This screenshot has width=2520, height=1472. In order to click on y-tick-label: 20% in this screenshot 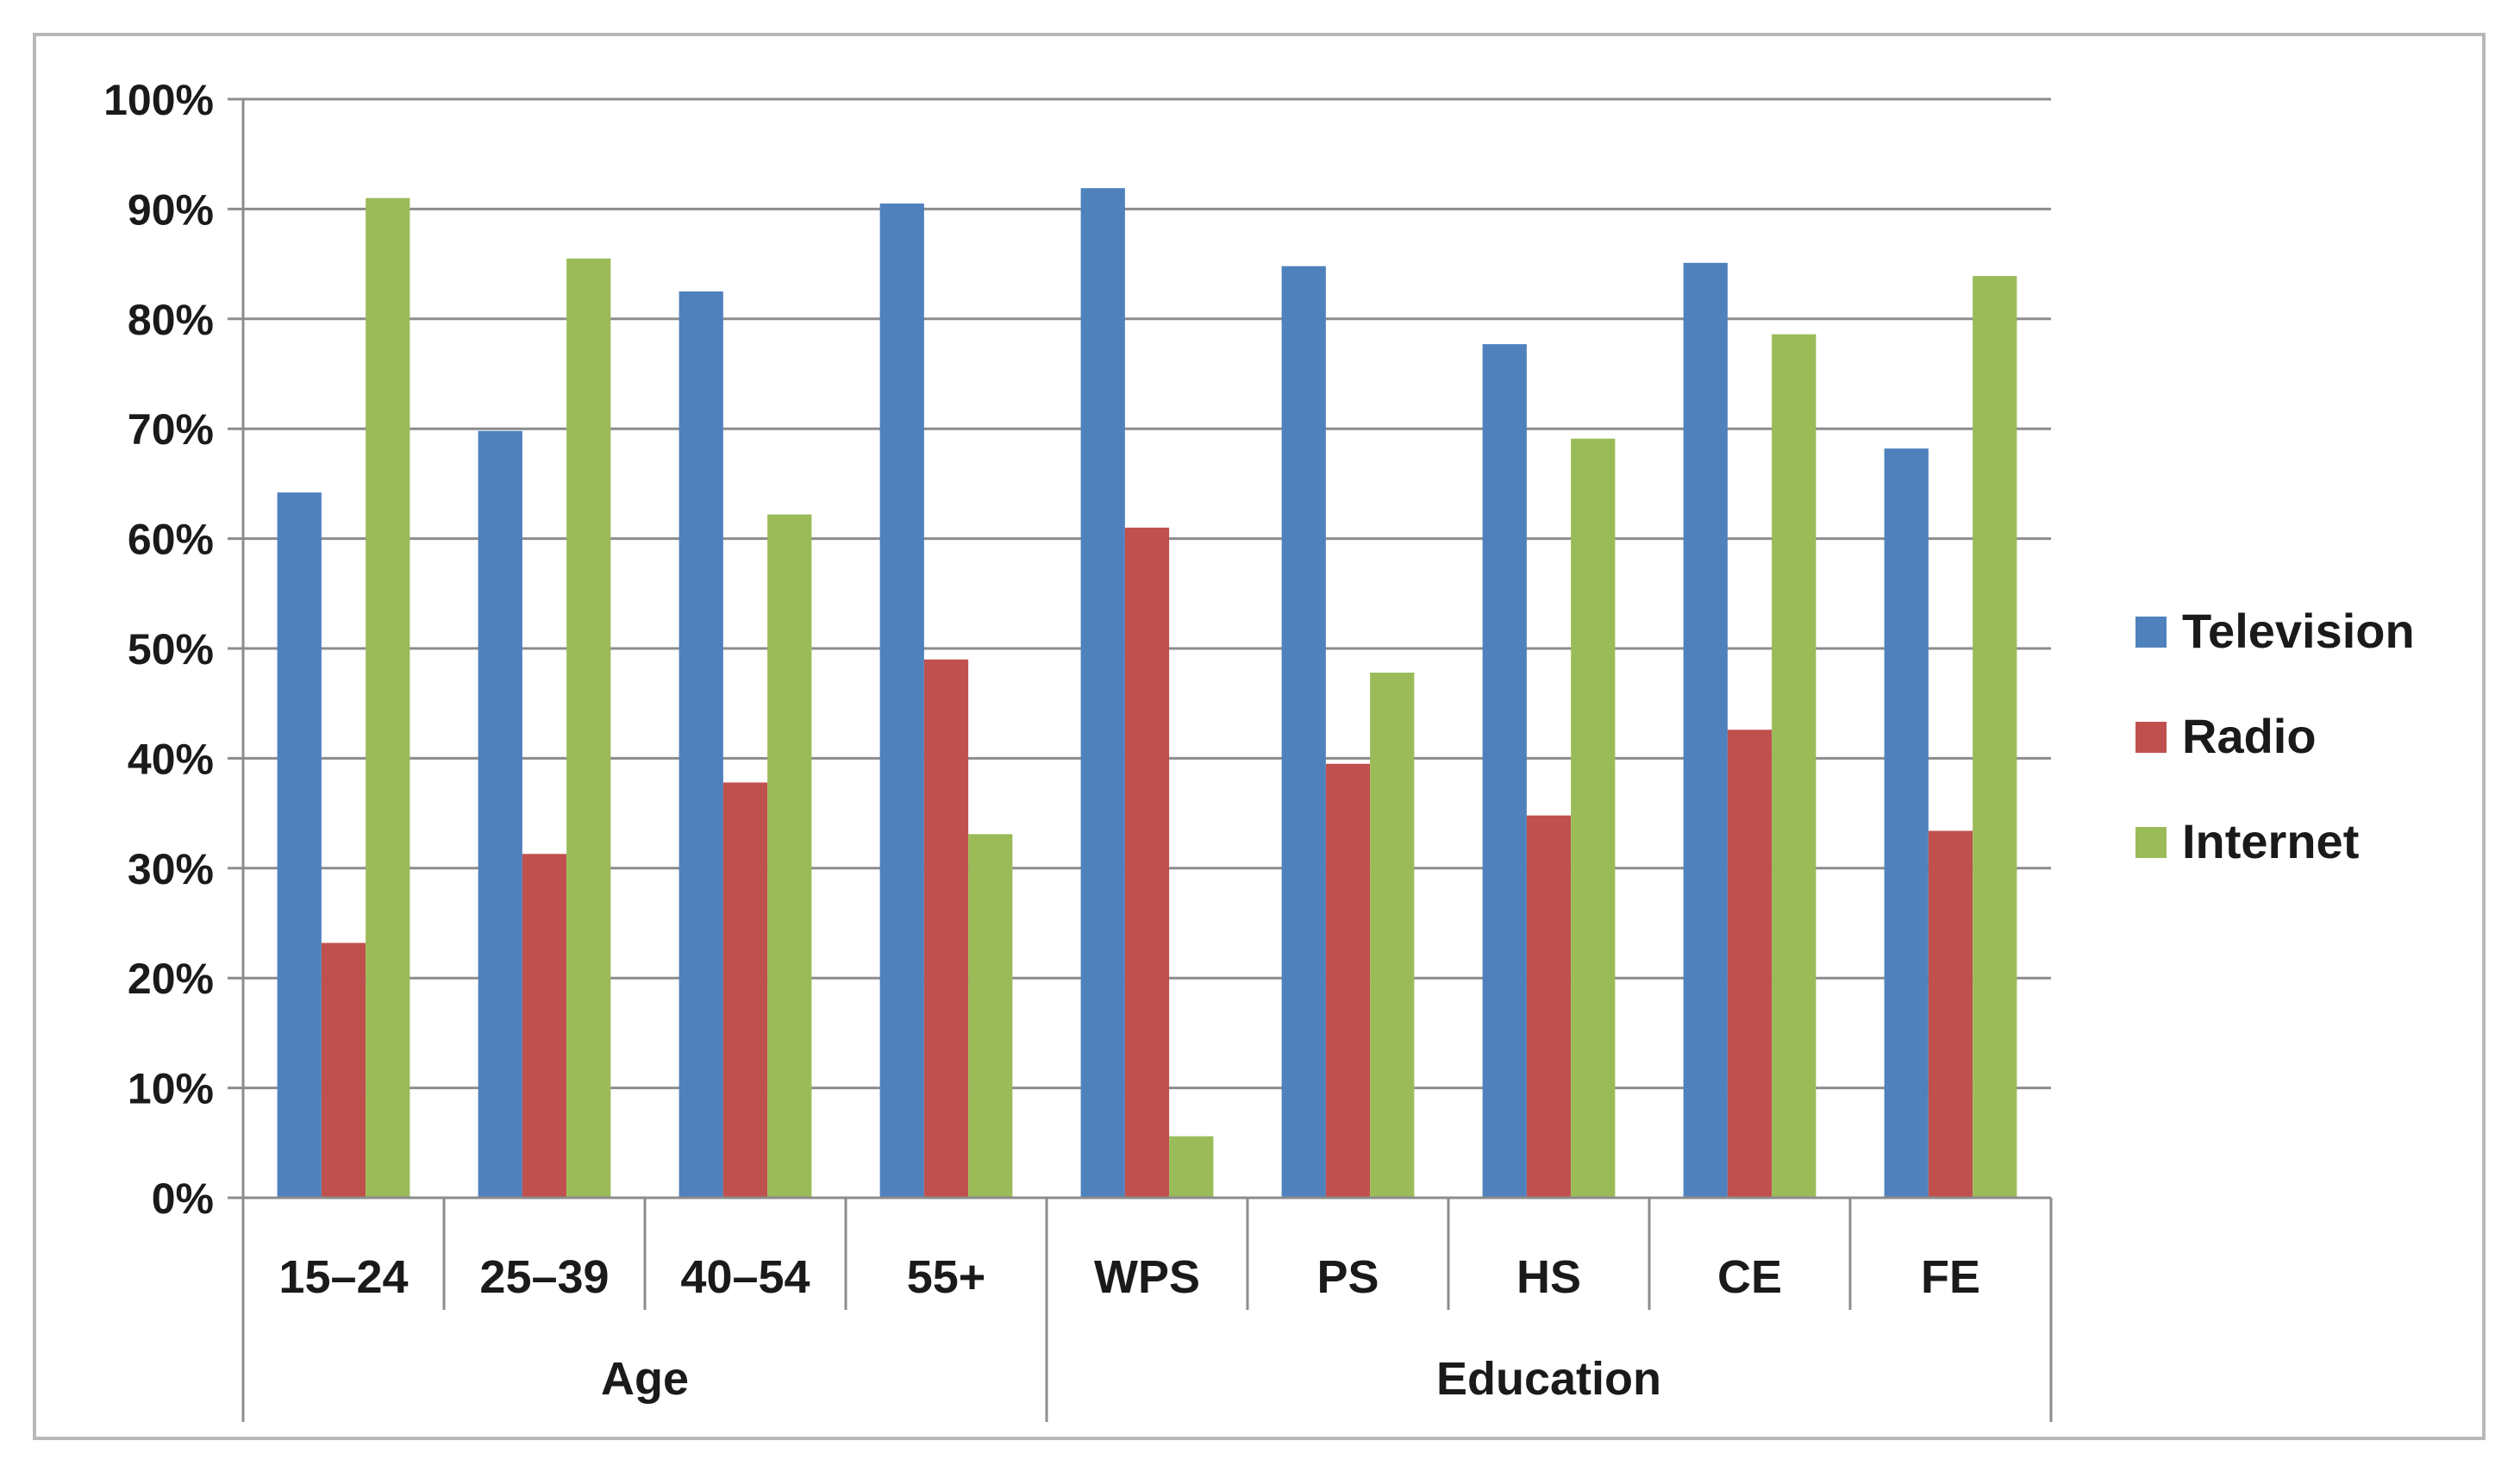, I will do `click(171, 979)`.